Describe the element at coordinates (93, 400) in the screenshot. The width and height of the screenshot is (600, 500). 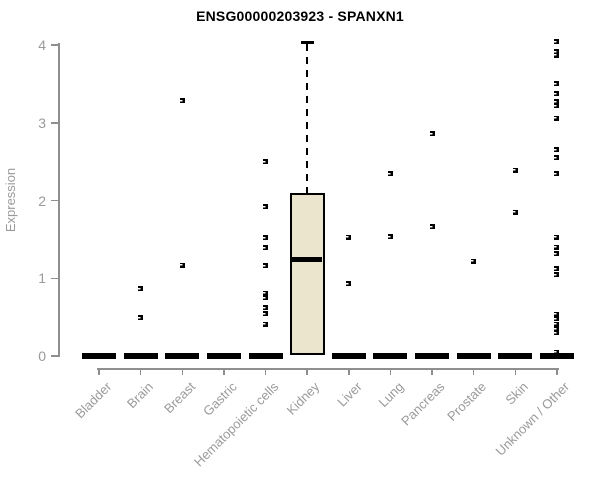
I see `x-tick-label: Bladder` at that location.